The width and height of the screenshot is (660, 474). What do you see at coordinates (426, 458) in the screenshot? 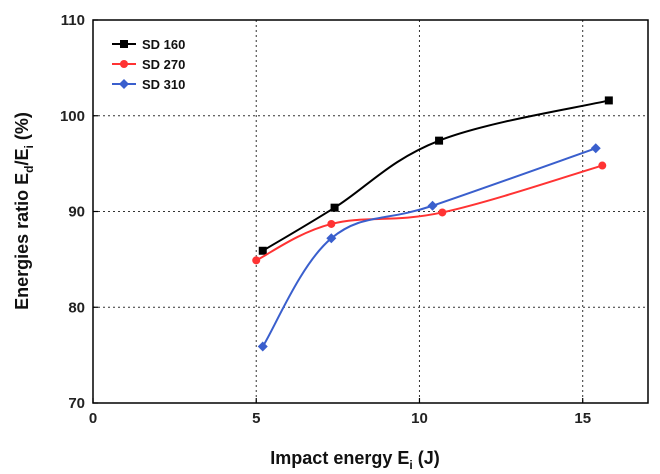
I see `x-axis-title-tail: (J)` at bounding box center [426, 458].